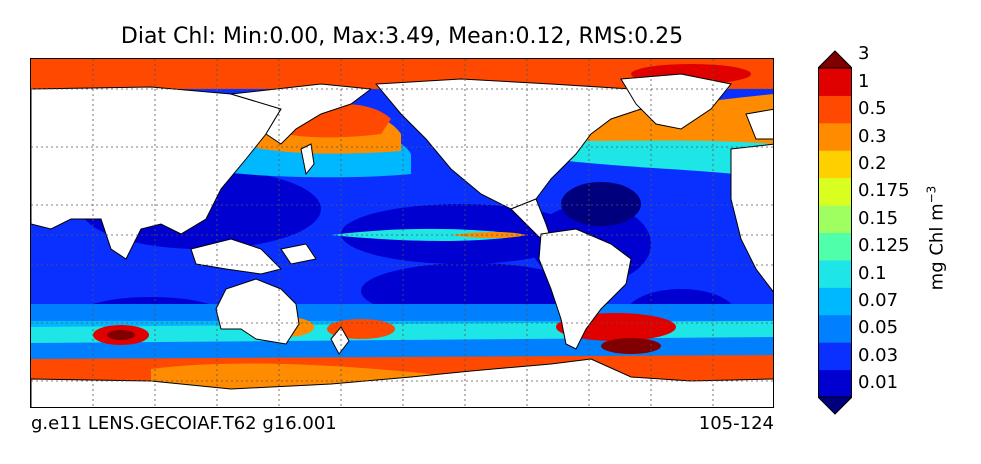  Describe the element at coordinates (884, 191) in the screenshot. I see `colorbar-tick-label: 0.175` at that location.